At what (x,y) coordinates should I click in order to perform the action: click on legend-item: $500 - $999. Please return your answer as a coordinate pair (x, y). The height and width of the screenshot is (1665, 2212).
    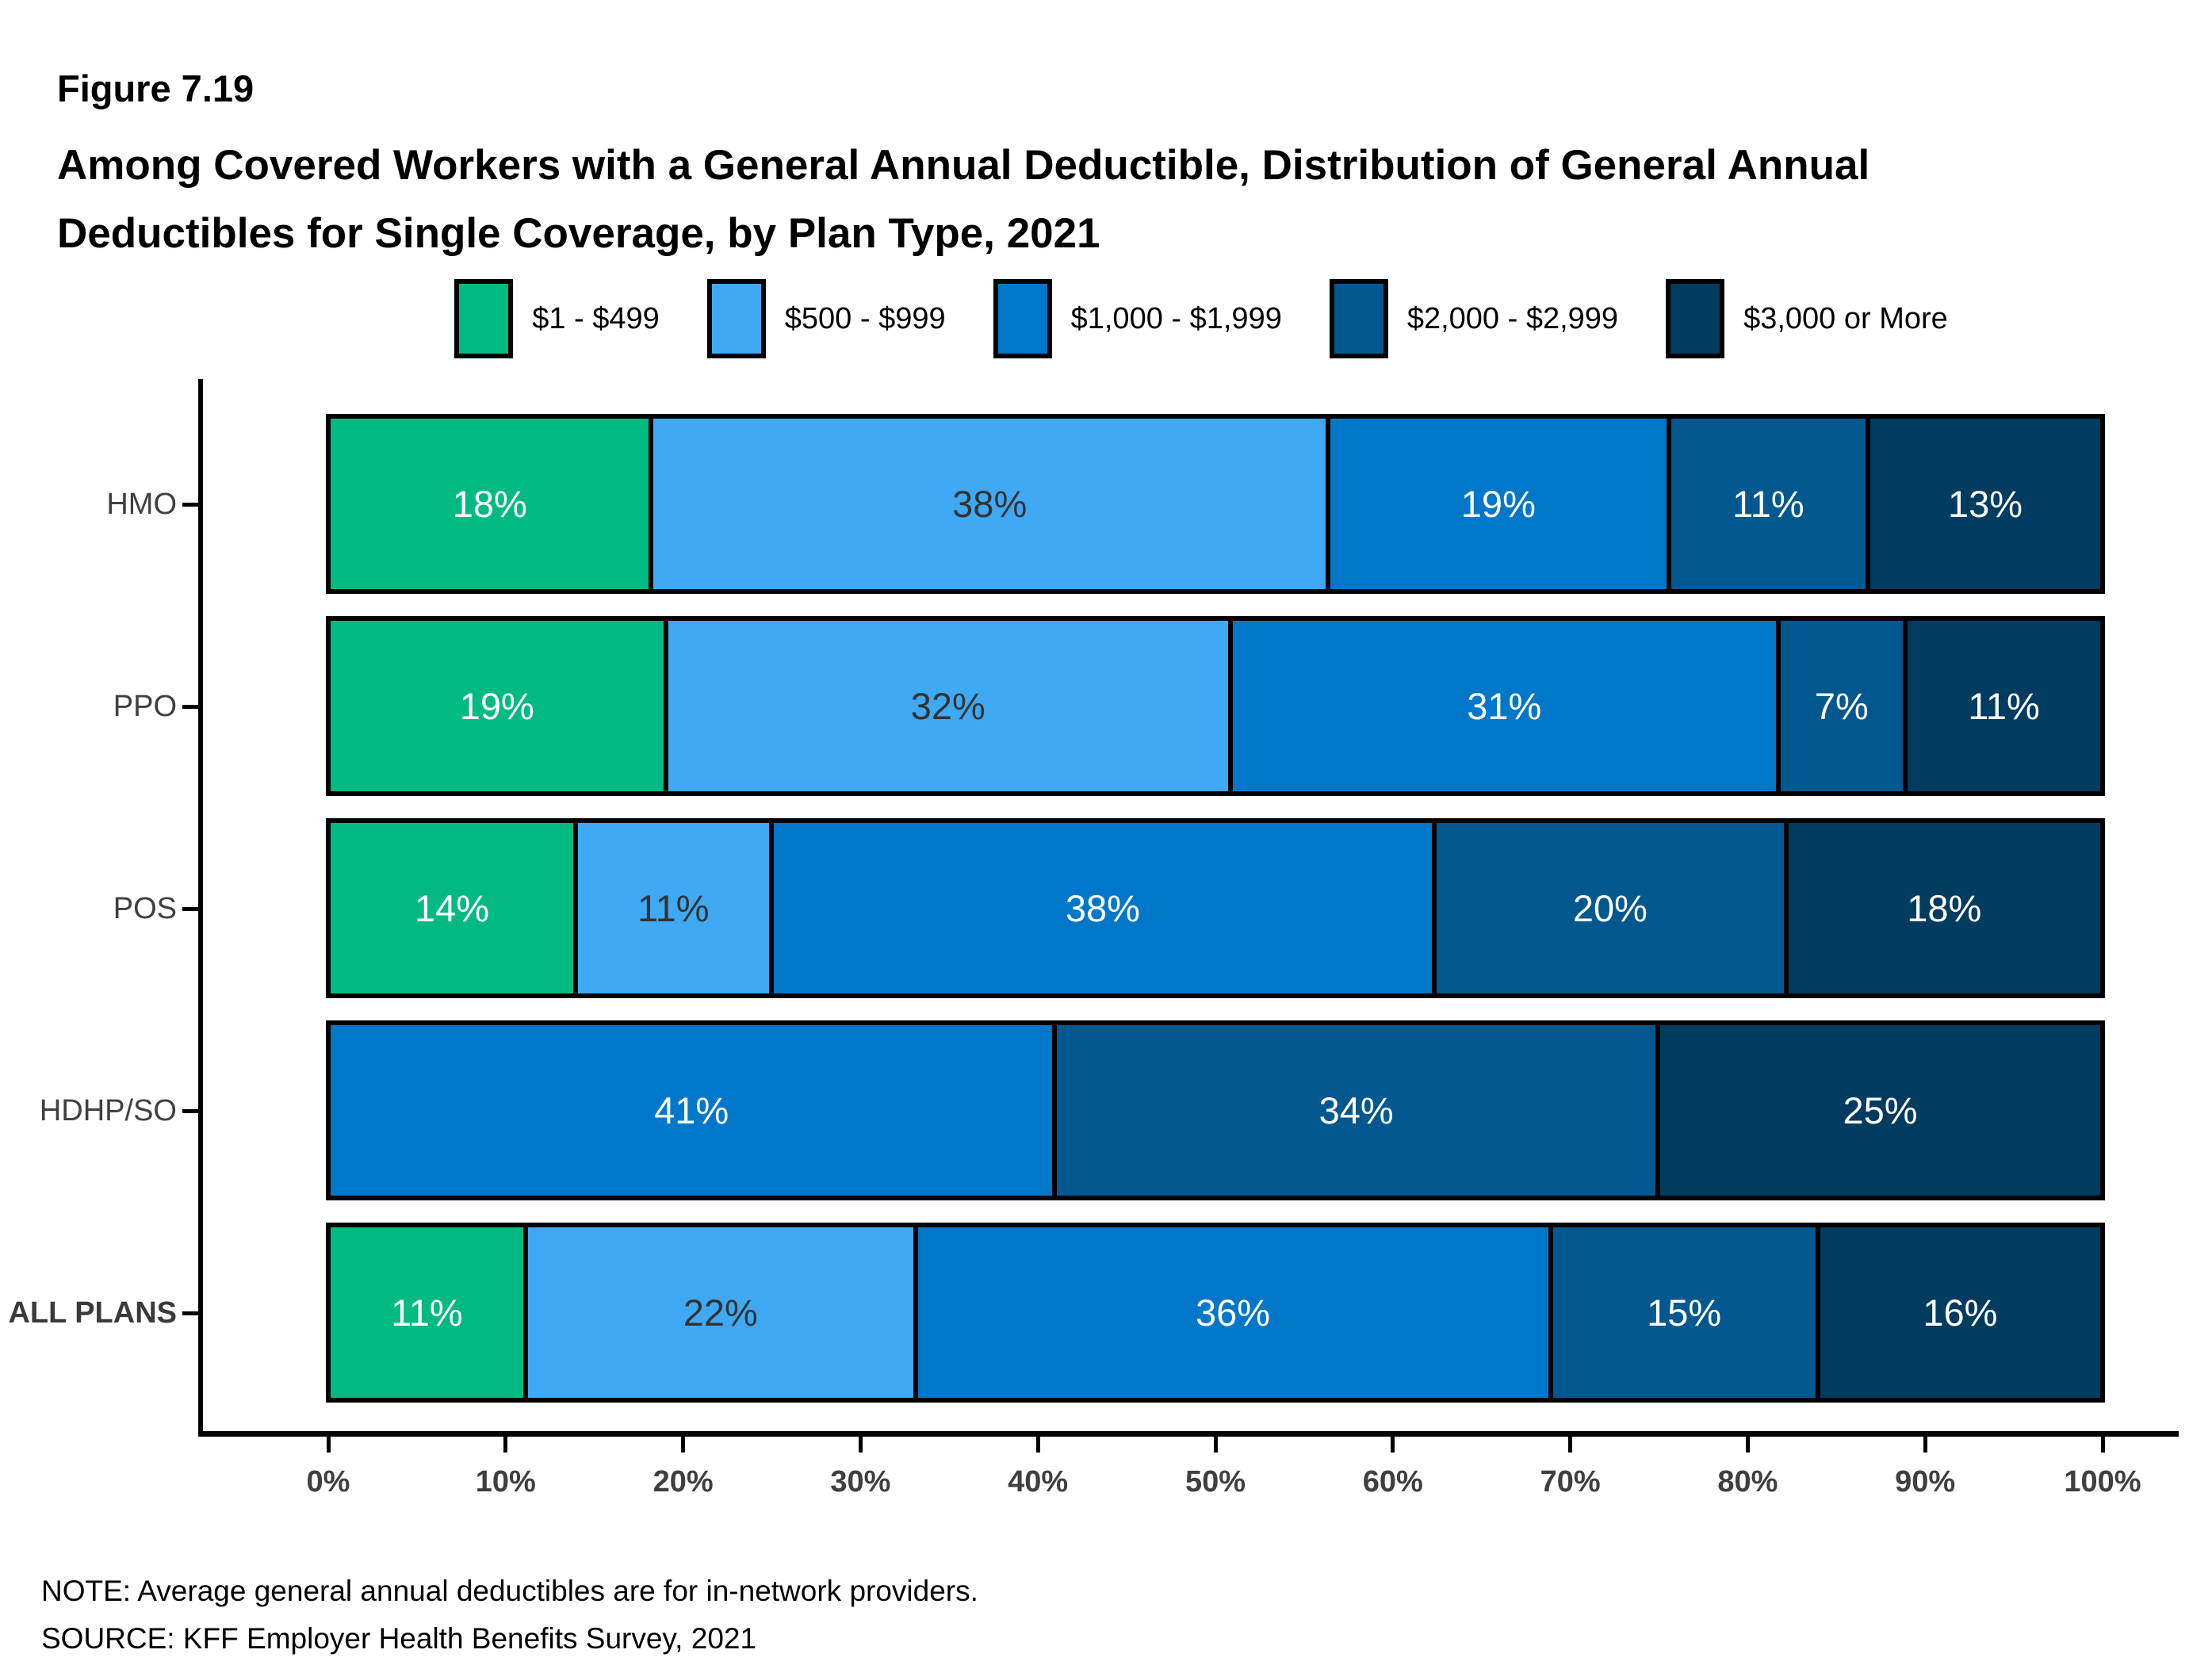
    Looking at the image, I should click on (826, 318).